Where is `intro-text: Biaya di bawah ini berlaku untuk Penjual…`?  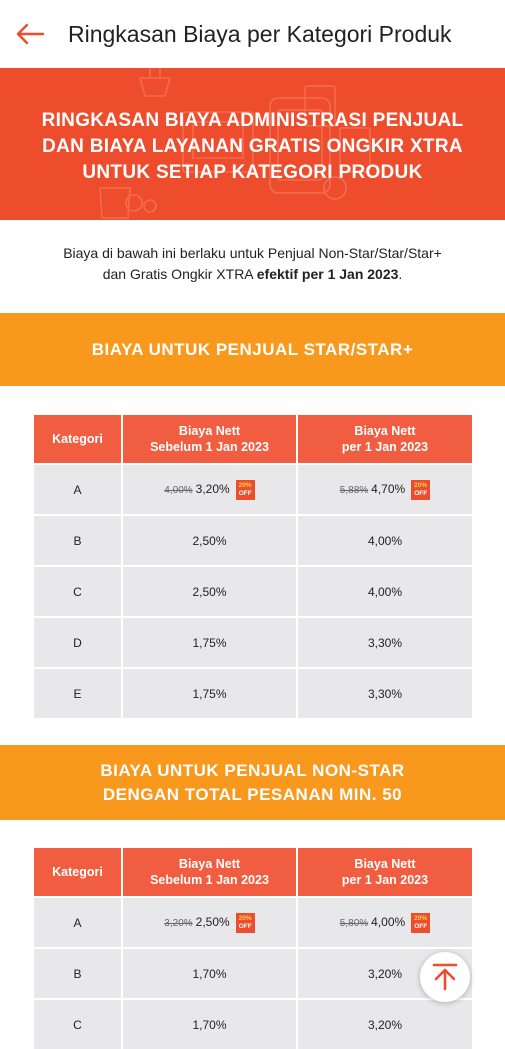
intro-text: Biaya di bawah ini berlaku untuk Penjual… is located at coordinates (252, 264).